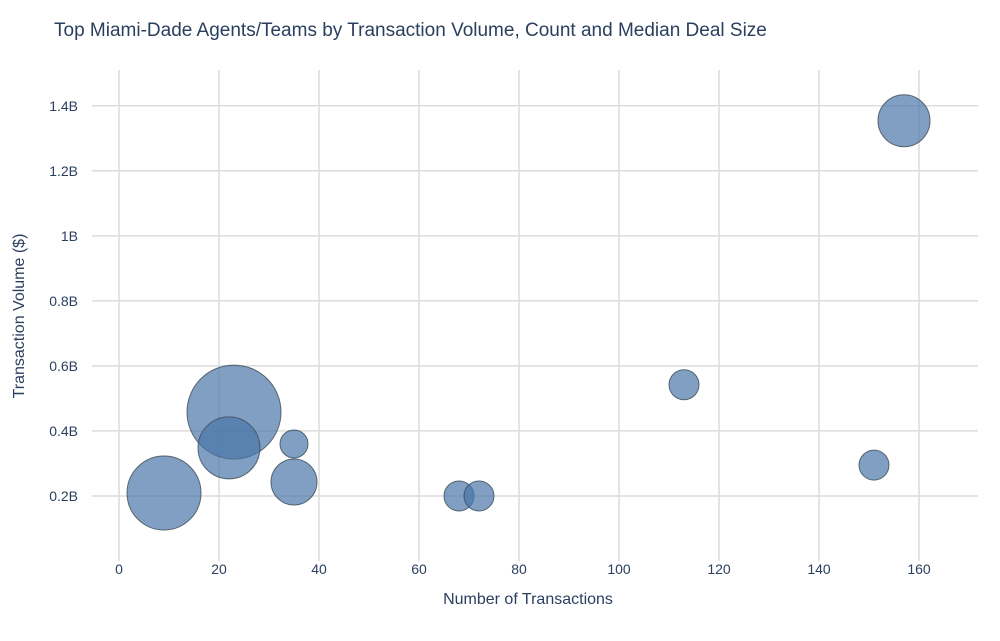  What do you see at coordinates (819, 569) in the screenshot?
I see `x-tick-label: 140` at bounding box center [819, 569].